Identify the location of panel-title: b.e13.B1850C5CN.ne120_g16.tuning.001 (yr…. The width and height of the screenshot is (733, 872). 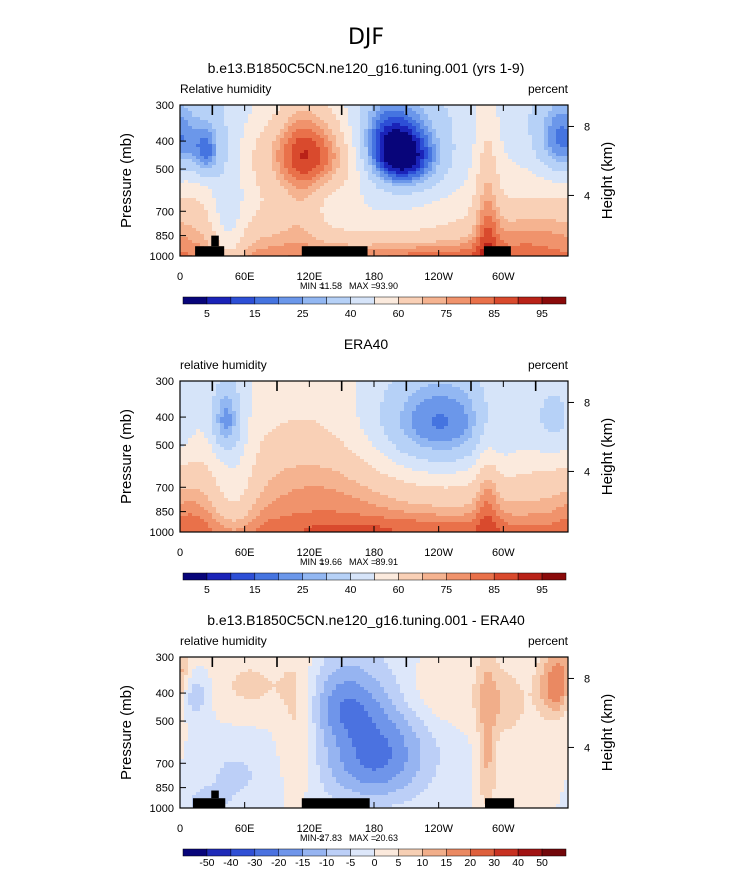
(366, 68).